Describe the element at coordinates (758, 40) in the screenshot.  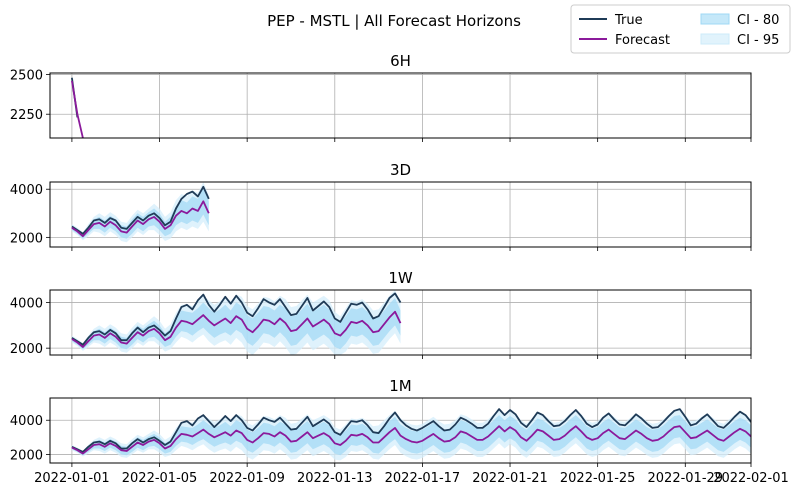
I see `legend-label: CI - 95` at that location.